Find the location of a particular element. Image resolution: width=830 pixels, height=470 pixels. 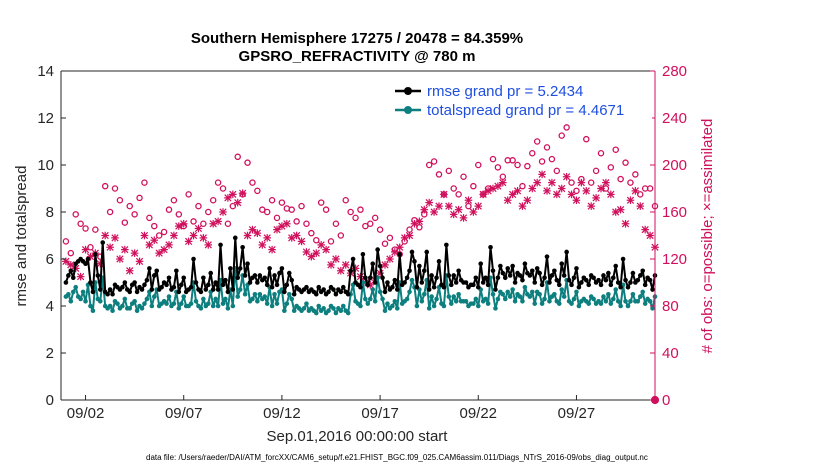

y-right-tick-label: 160 is located at coordinates (674, 212).